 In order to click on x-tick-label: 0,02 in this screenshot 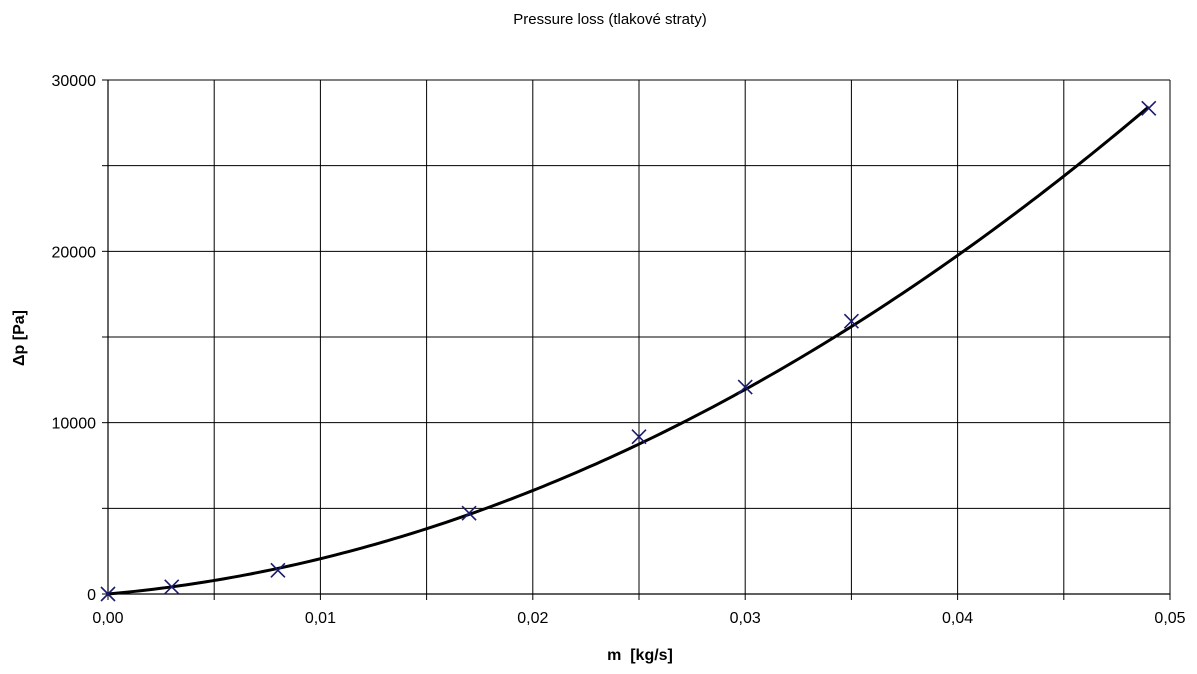, I will do `click(532, 618)`.